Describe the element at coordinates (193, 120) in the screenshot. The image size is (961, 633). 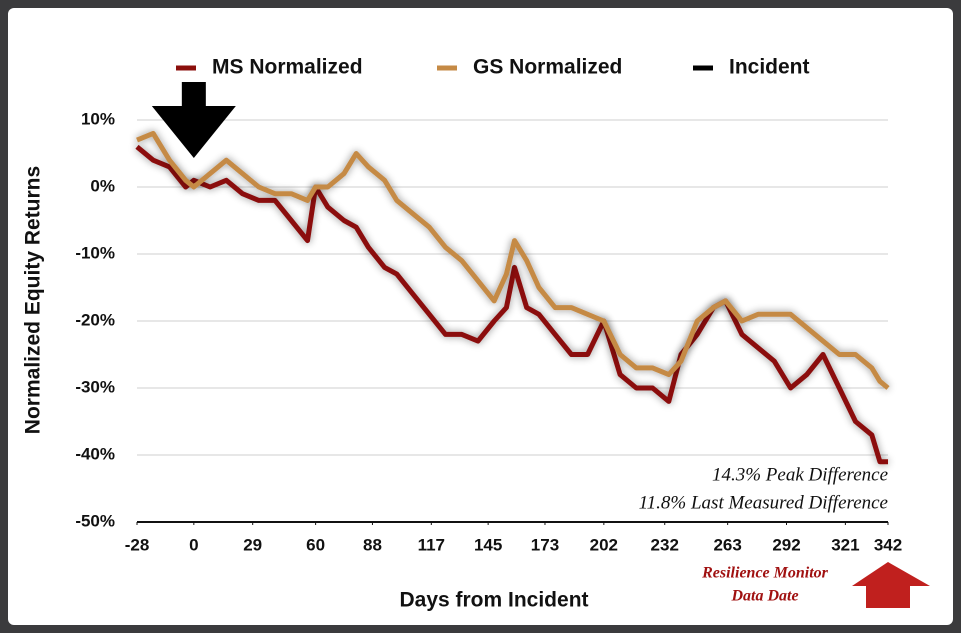
I see `incident-arrow` at that location.